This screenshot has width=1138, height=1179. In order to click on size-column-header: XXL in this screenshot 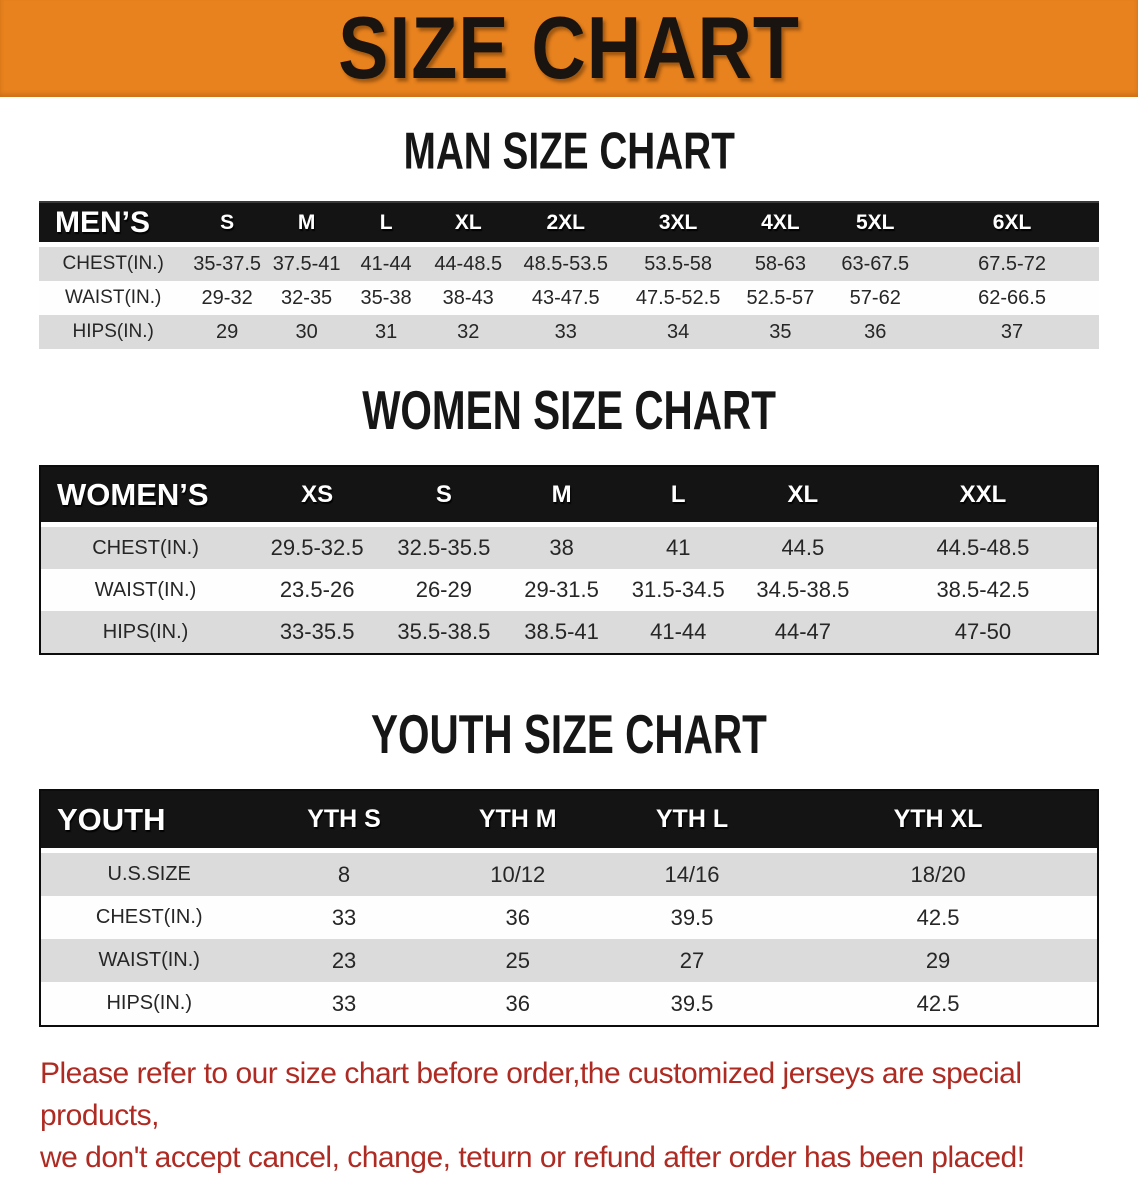, I will do `click(982, 497)`.